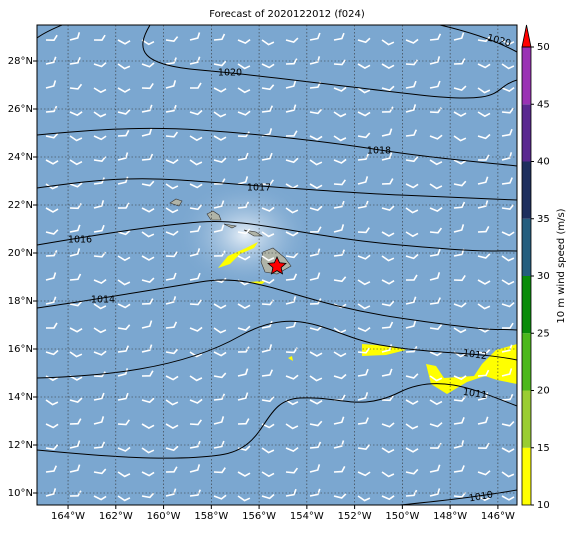 The height and width of the screenshot is (533, 575). What do you see at coordinates (543, 505) in the screenshot?
I see `colorbar-tick-label: 10` at bounding box center [543, 505].